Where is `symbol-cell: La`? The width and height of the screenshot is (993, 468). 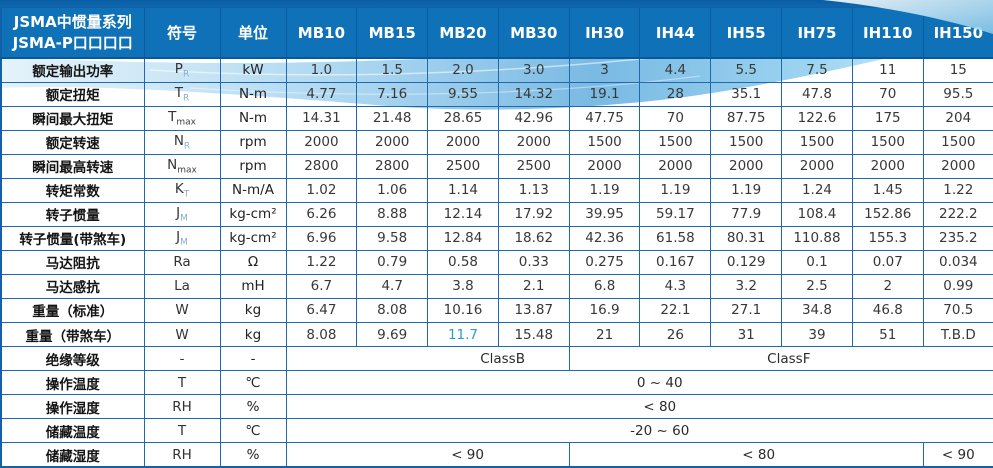
symbol-cell: La is located at coordinates (182, 286).